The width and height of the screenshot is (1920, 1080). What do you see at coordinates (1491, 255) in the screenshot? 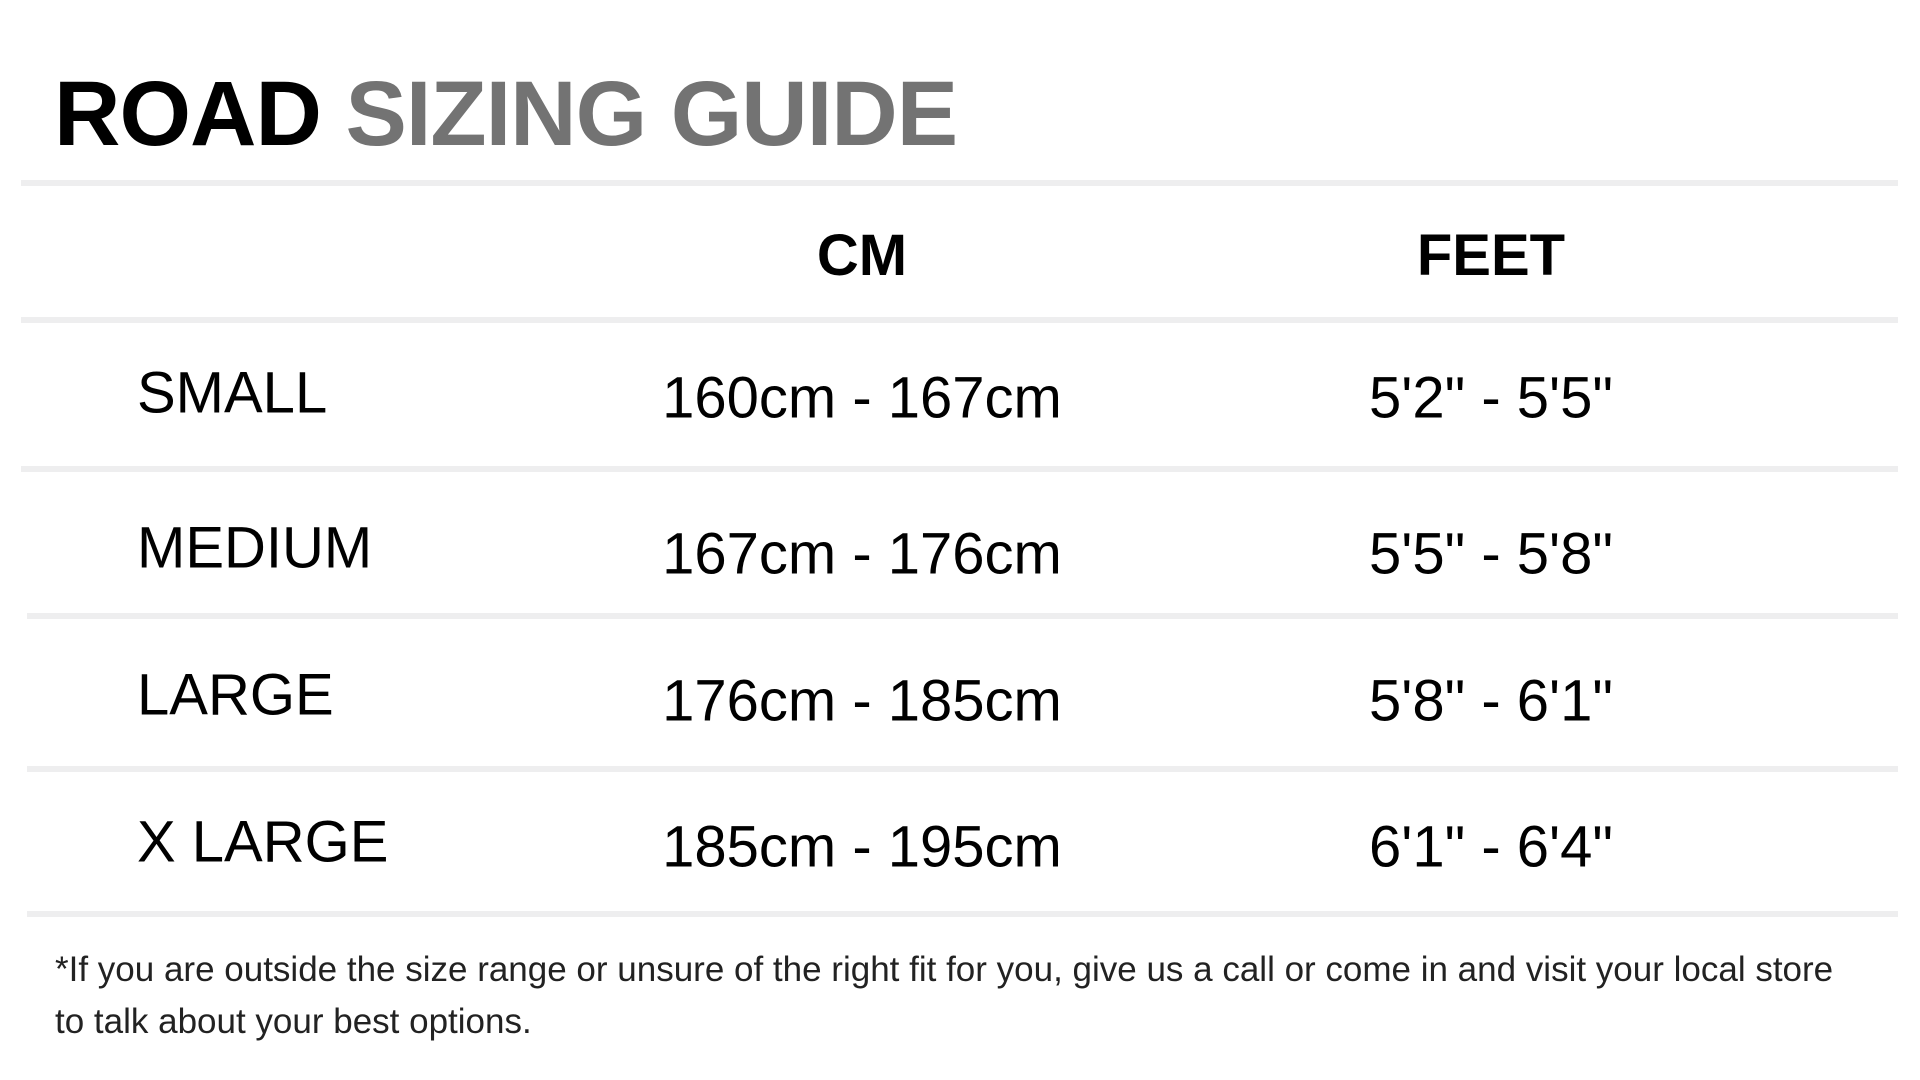
I see `column-header-feet: FEET` at bounding box center [1491, 255].